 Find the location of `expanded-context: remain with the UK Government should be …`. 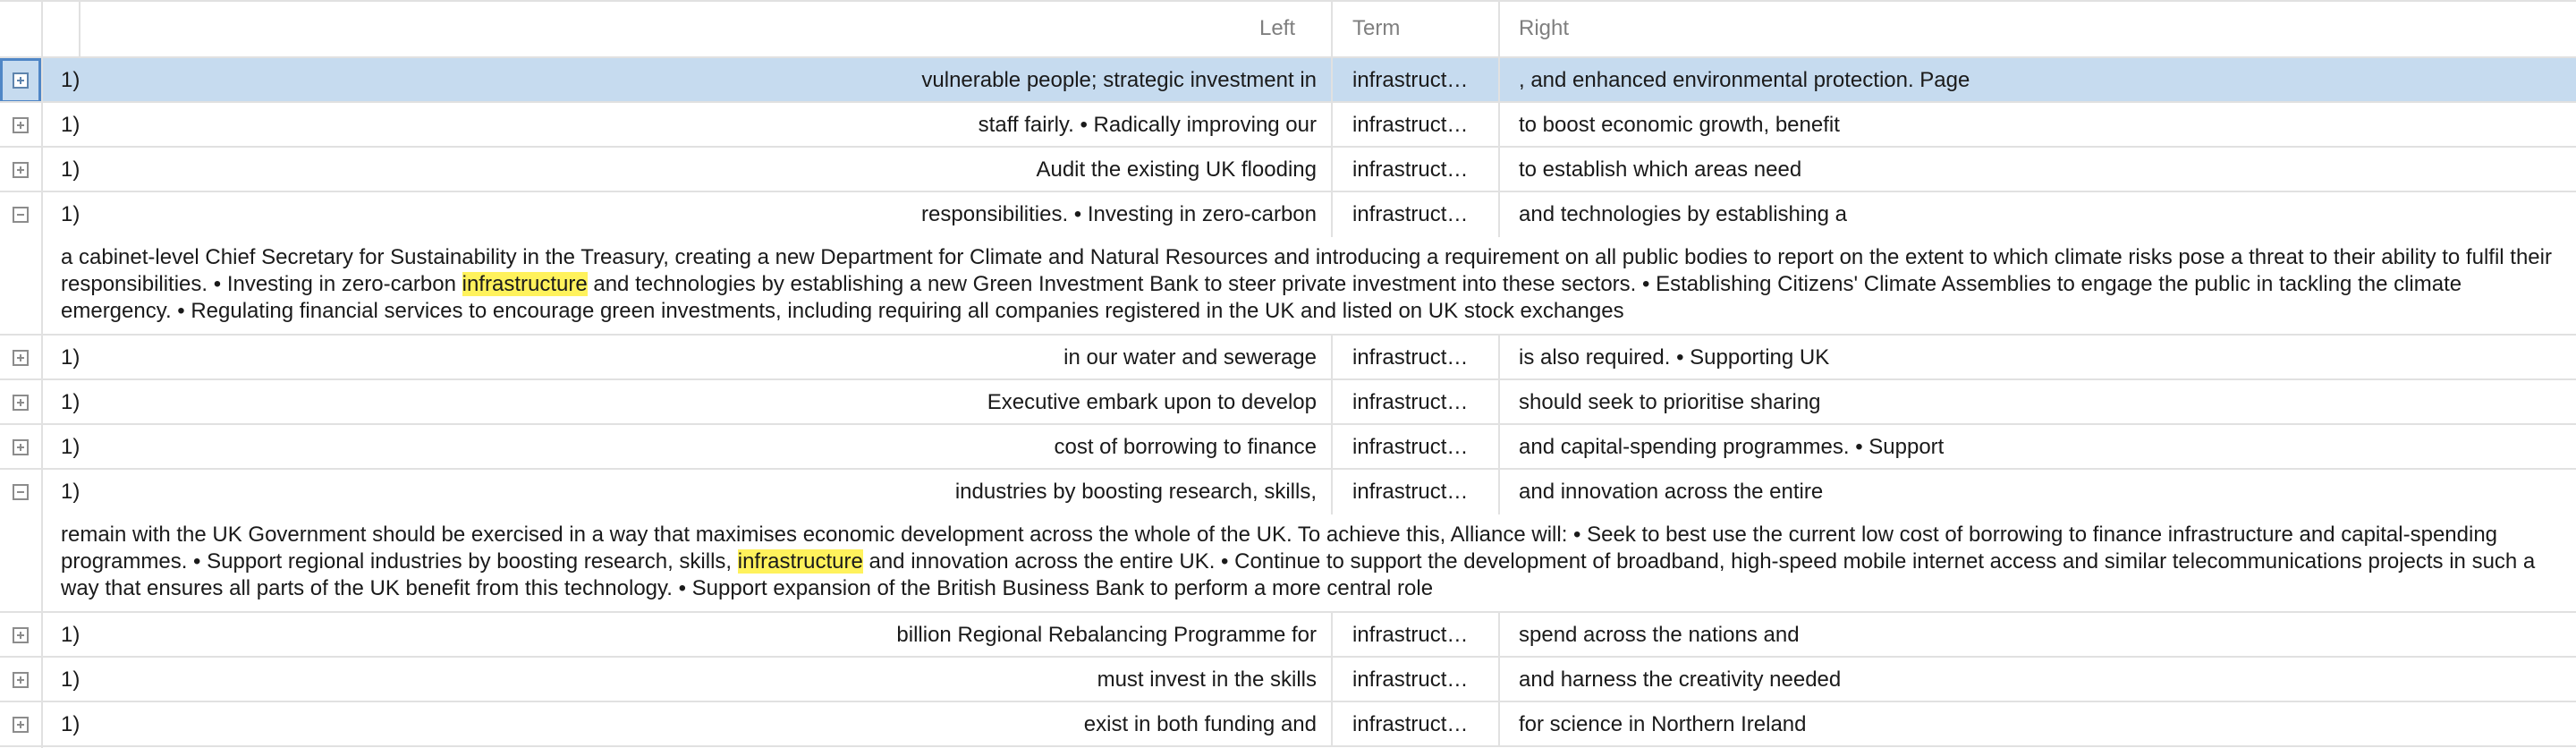

expanded-context: remain with the UK Government should be … is located at coordinates (1308, 562).